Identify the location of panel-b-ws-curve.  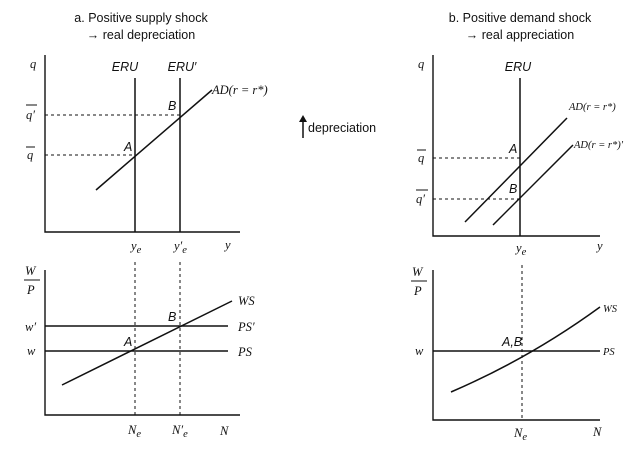
(525, 349).